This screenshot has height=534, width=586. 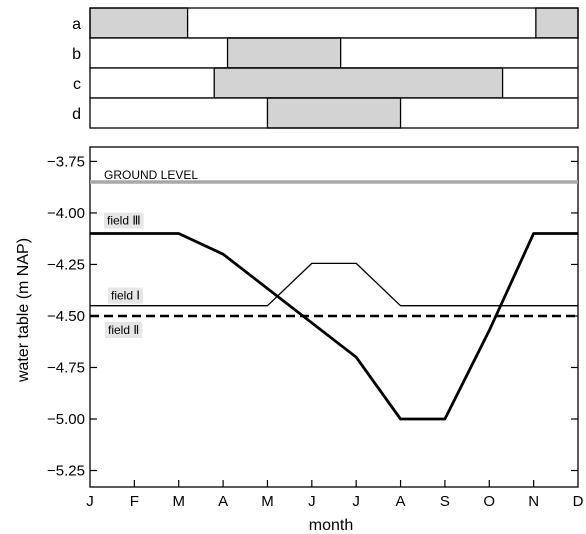 What do you see at coordinates (23, 310) in the screenshot?
I see `y-axis-title: water table (m NAP)` at bounding box center [23, 310].